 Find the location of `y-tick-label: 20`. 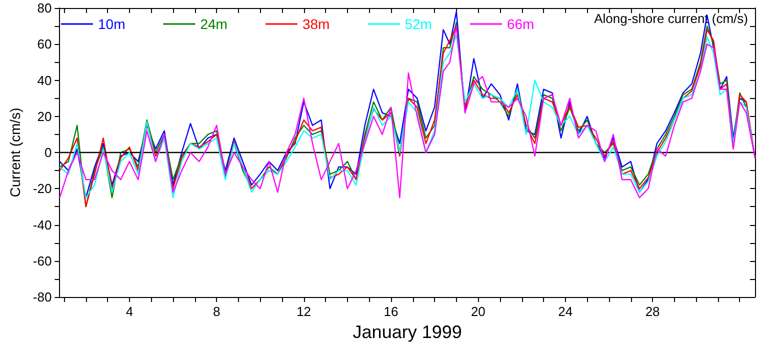

y-tick-label: 20 is located at coordinates (44, 116).